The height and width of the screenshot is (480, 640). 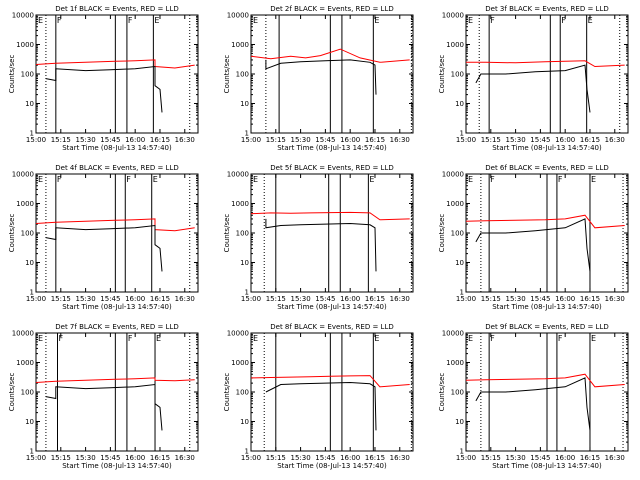 I want to click on panel-title: Det 4f BLACK = Events, RED = LLD, so click(x=116, y=168).